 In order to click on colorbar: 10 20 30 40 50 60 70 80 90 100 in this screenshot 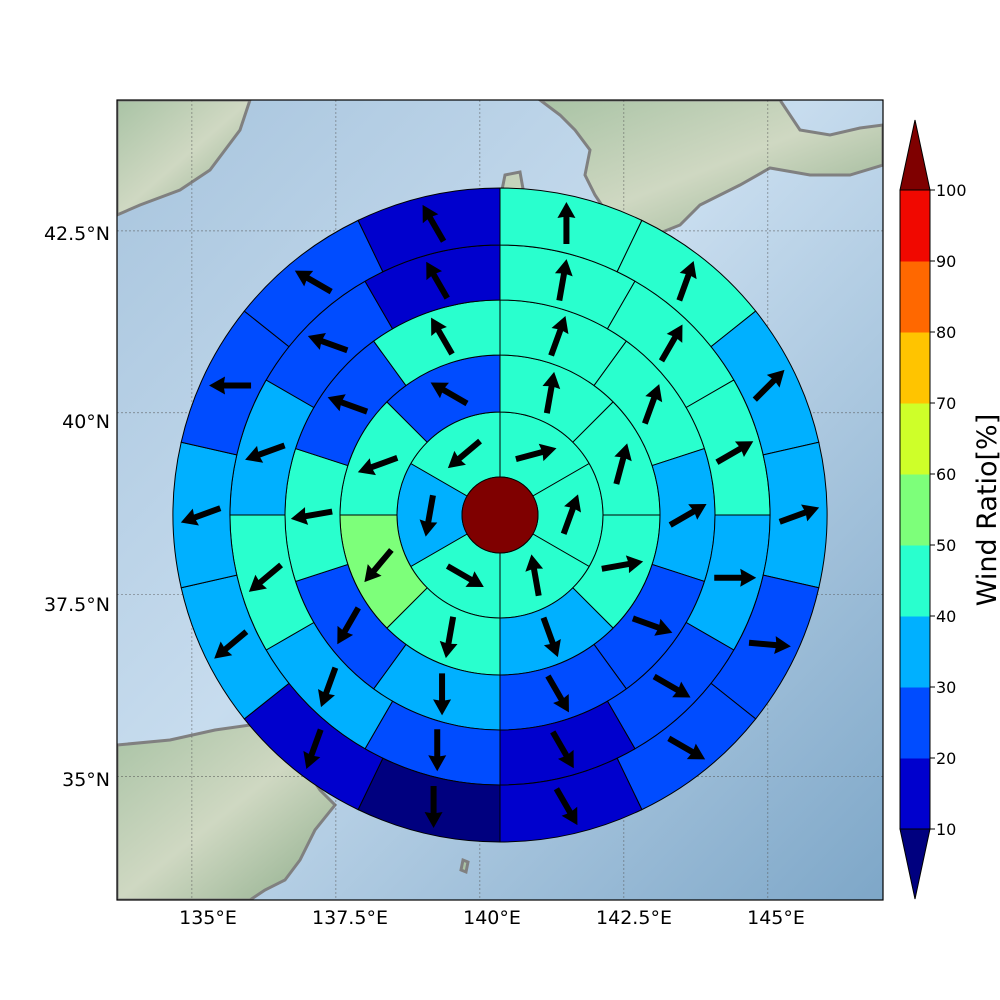, I will do `click(933, 509)`.